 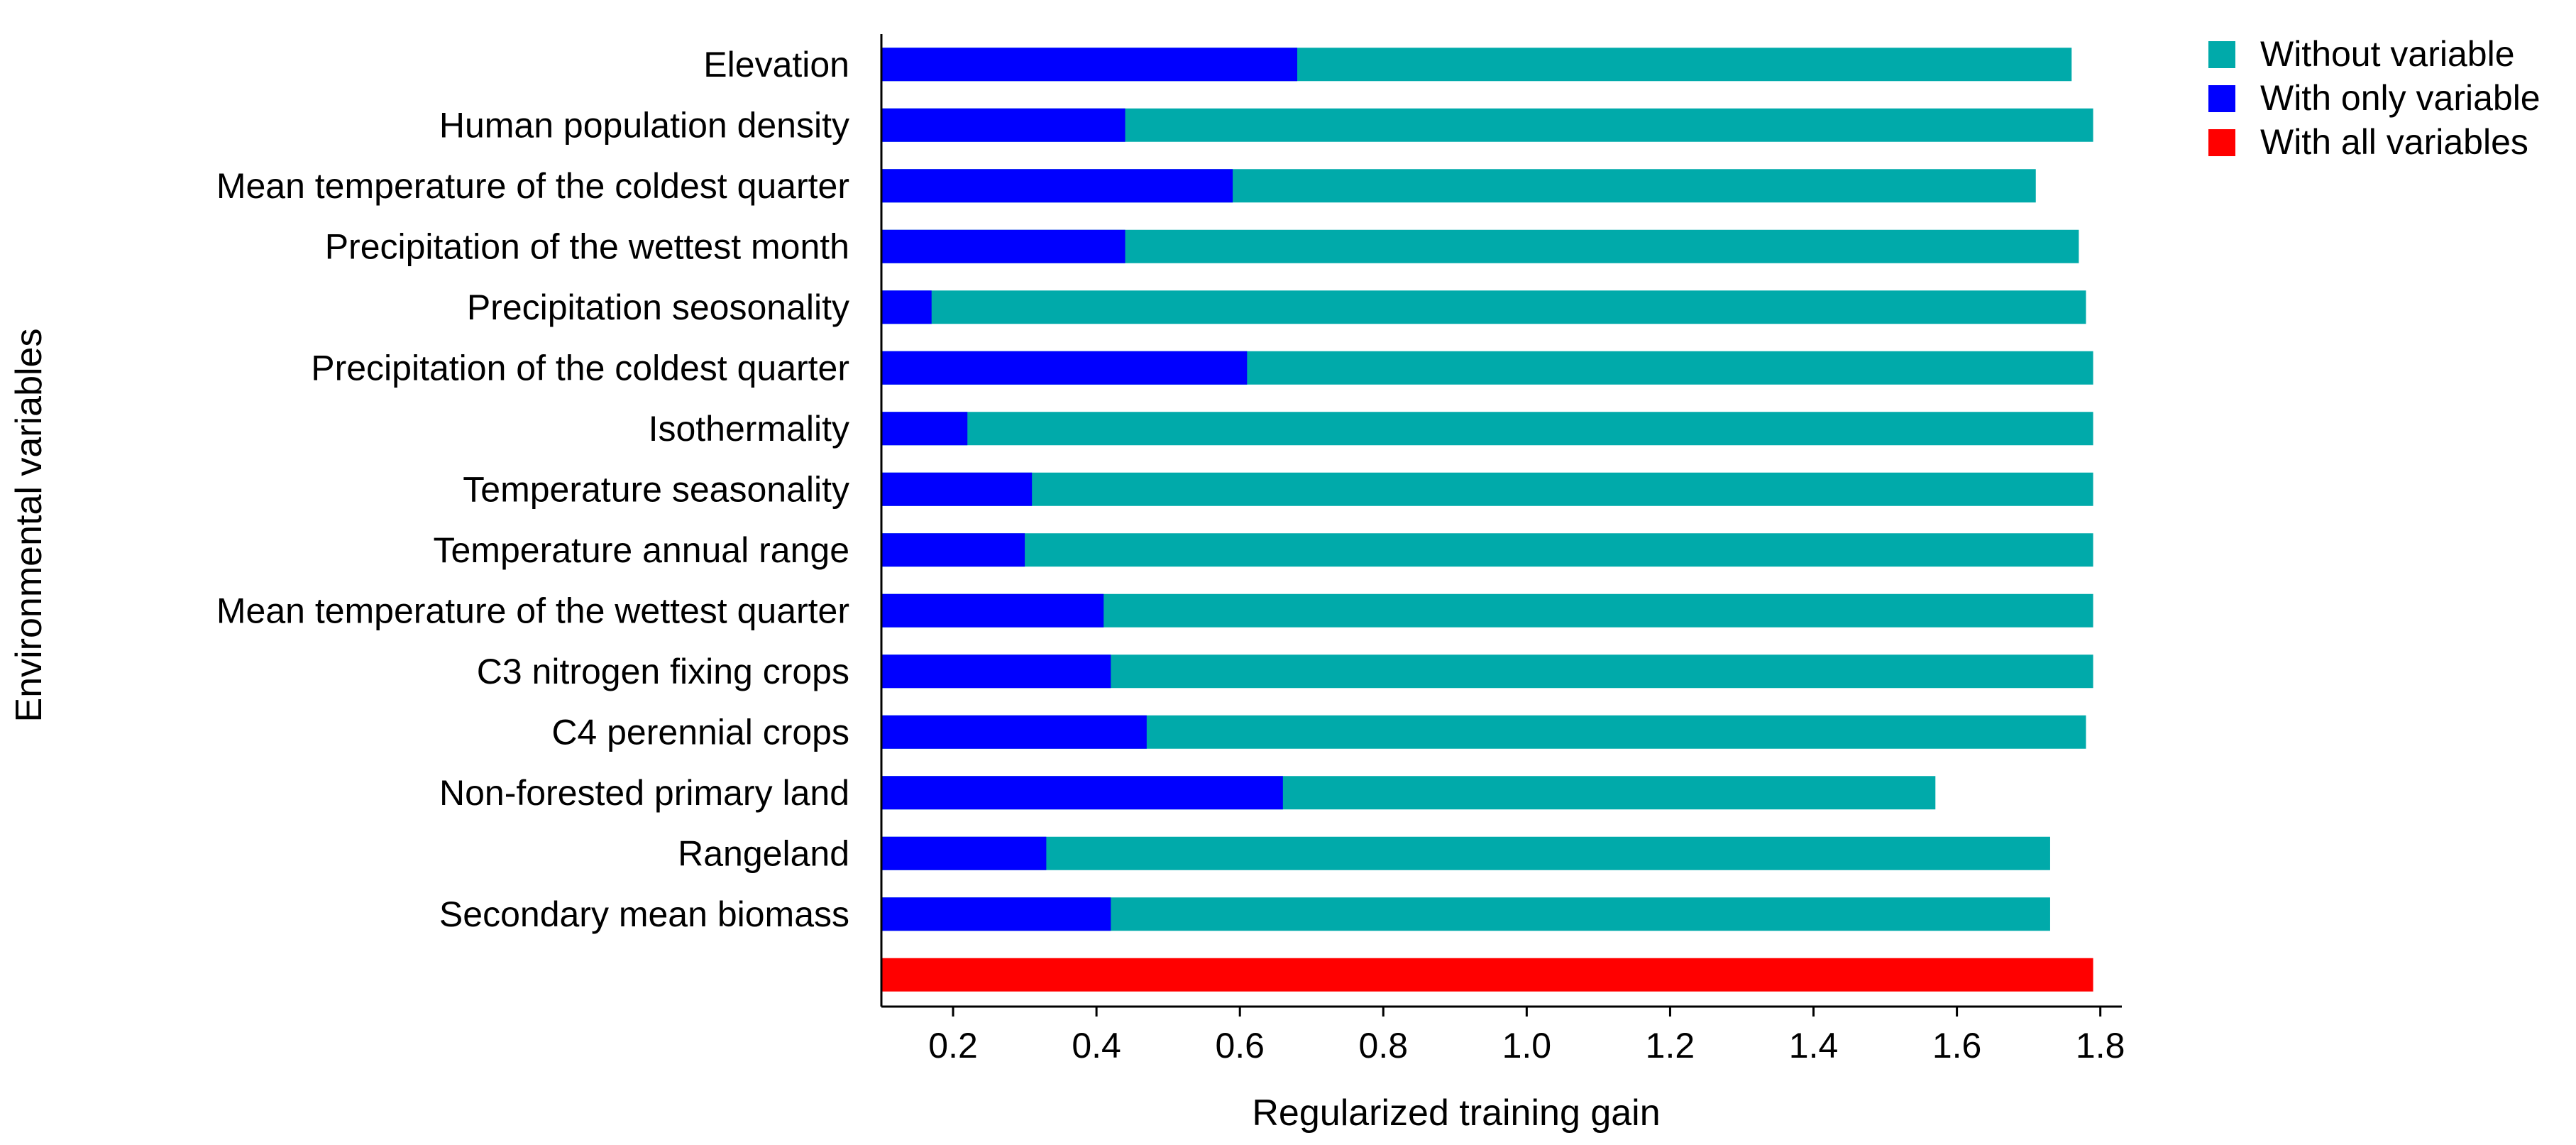 What do you see at coordinates (2394, 142) in the screenshot?
I see `legend-label-with-all-variables: With all variables` at bounding box center [2394, 142].